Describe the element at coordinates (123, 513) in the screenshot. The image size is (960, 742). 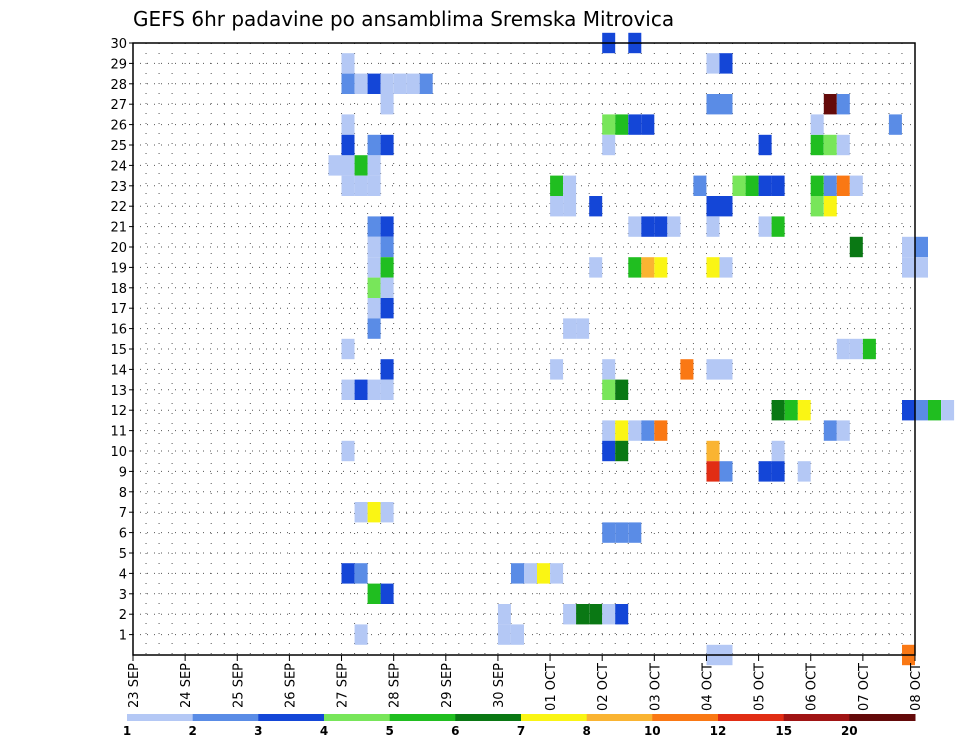
I see `y-tick-label: 7` at that location.